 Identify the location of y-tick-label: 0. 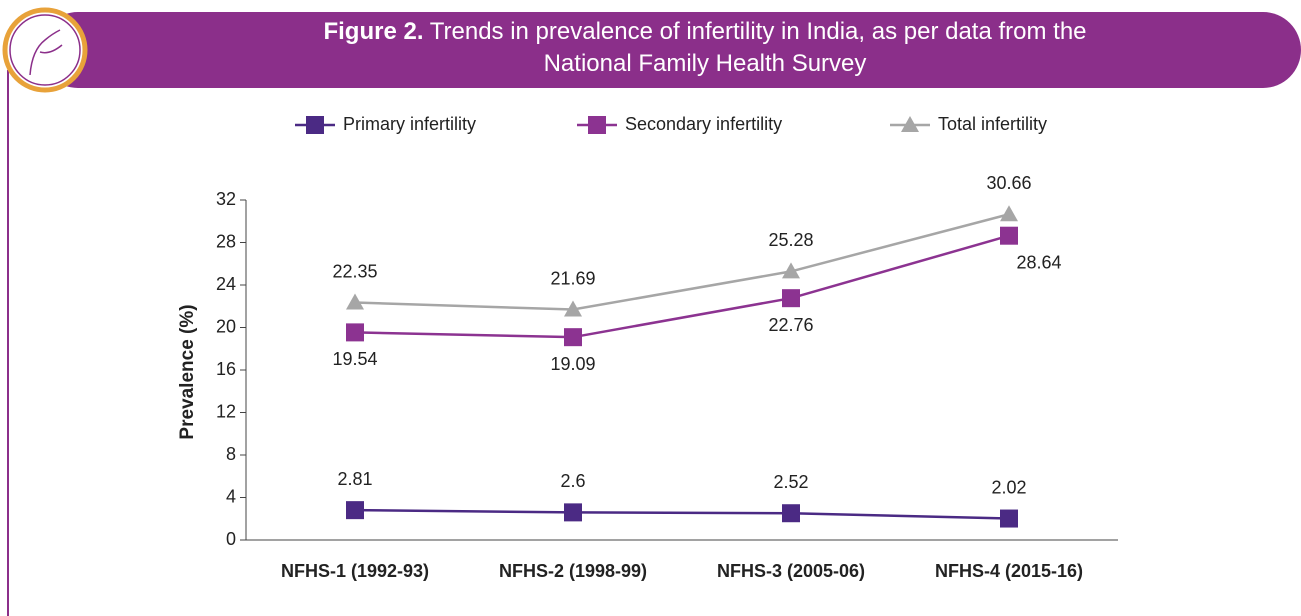
(231, 539).